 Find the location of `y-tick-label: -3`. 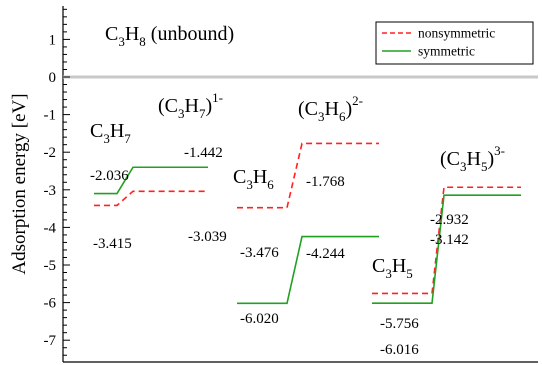

y-tick-label: -3 is located at coordinates (50, 191).